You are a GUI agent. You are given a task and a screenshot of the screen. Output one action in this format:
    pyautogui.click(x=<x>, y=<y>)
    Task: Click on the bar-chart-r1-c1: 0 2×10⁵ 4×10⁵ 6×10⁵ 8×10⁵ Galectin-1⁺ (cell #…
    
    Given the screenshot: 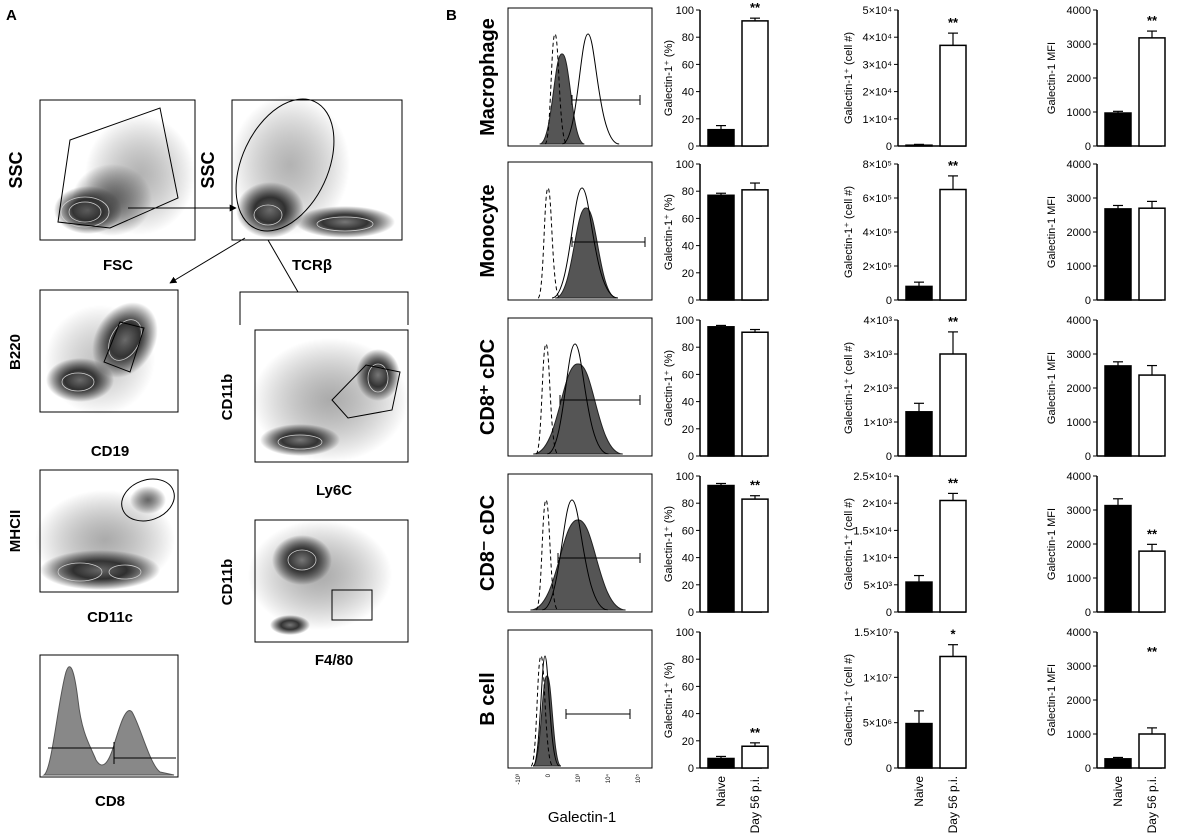 What is the action you would take?
    pyautogui.click(x=905, y=232)
    